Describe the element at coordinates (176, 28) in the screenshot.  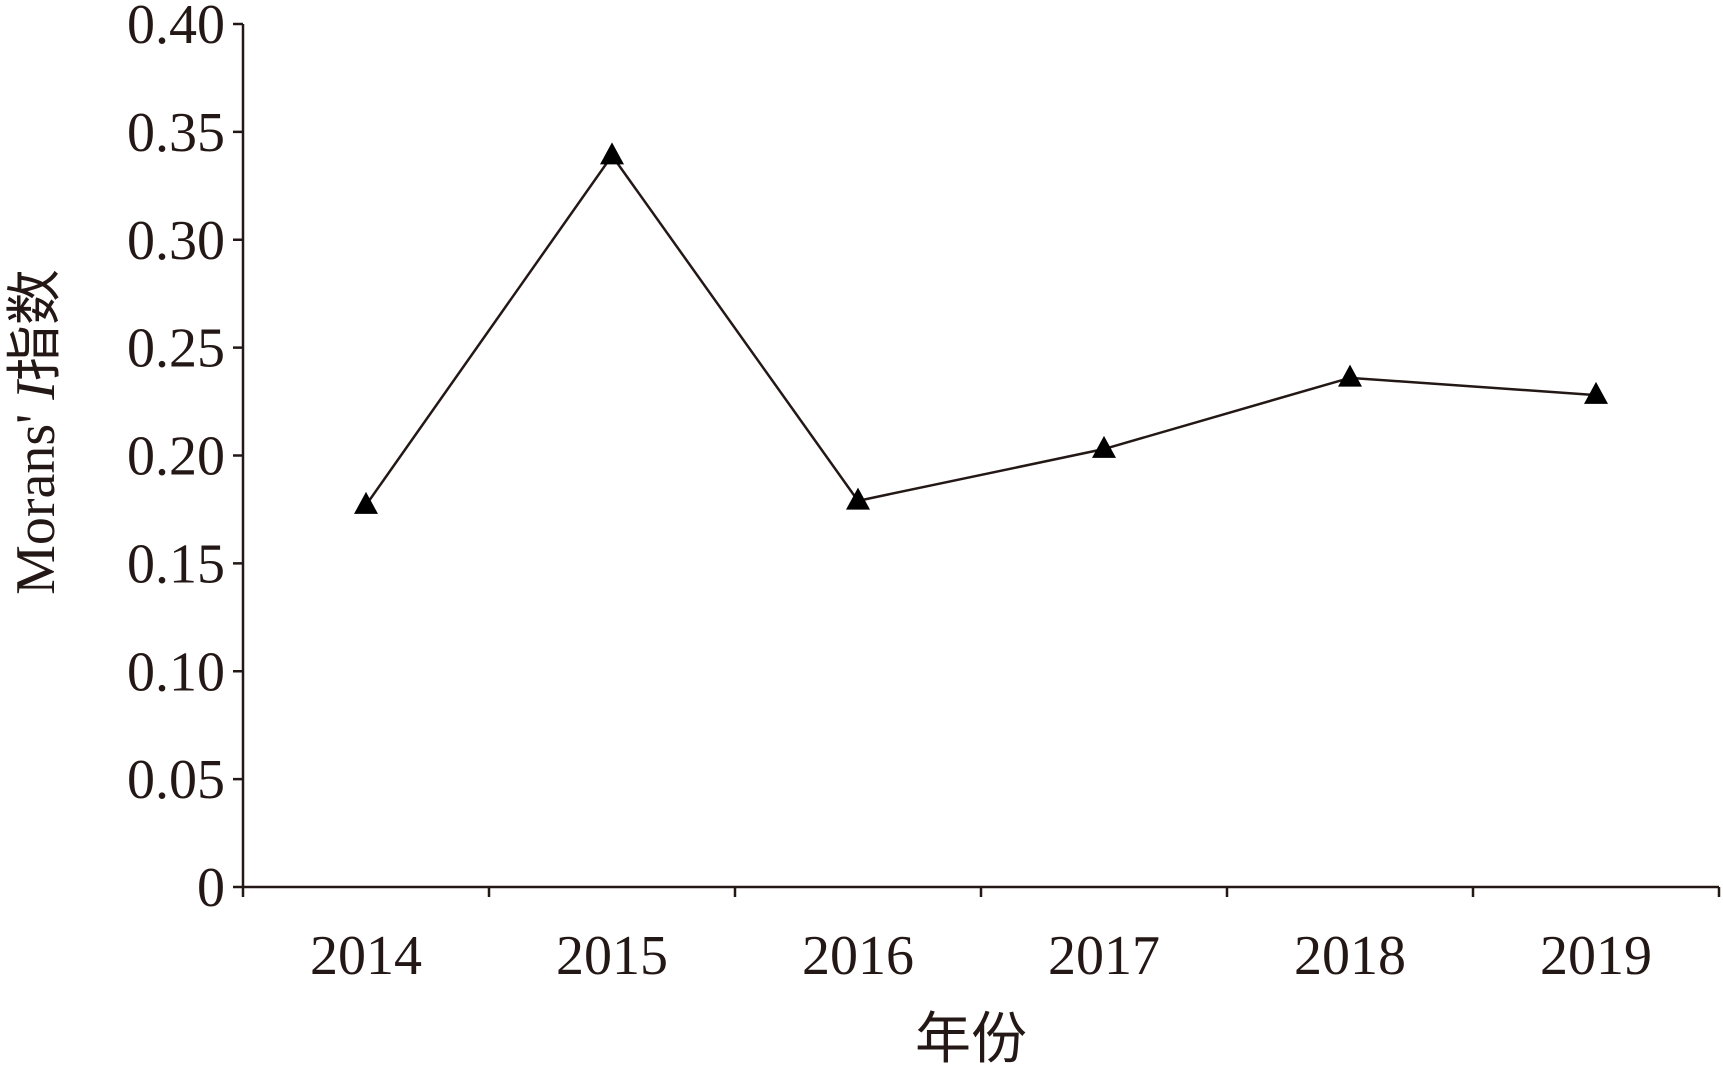
I see `y-tick-label: 0.40` at that location.